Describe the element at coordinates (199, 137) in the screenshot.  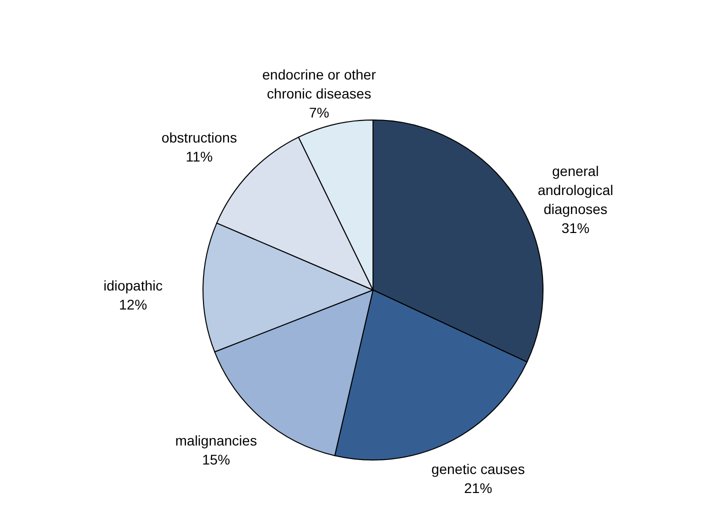
I see `slice-label: obstructions` at that location.